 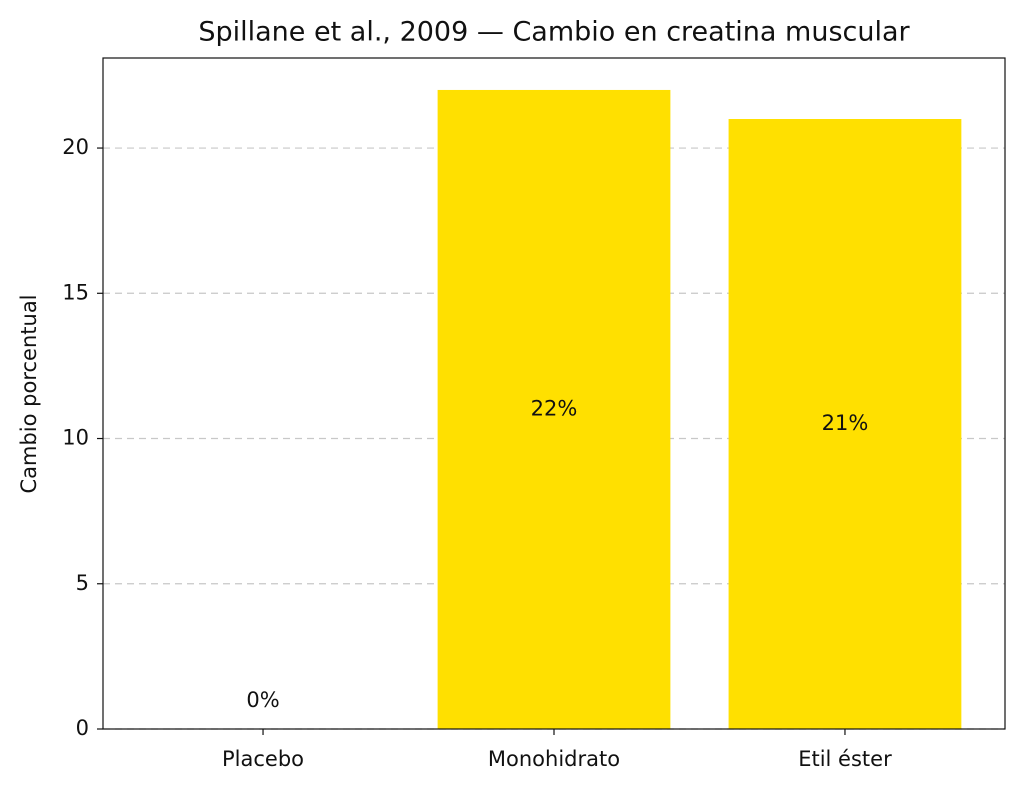 I want to click on y-tick-label: 20, so click(x=75, y=147).